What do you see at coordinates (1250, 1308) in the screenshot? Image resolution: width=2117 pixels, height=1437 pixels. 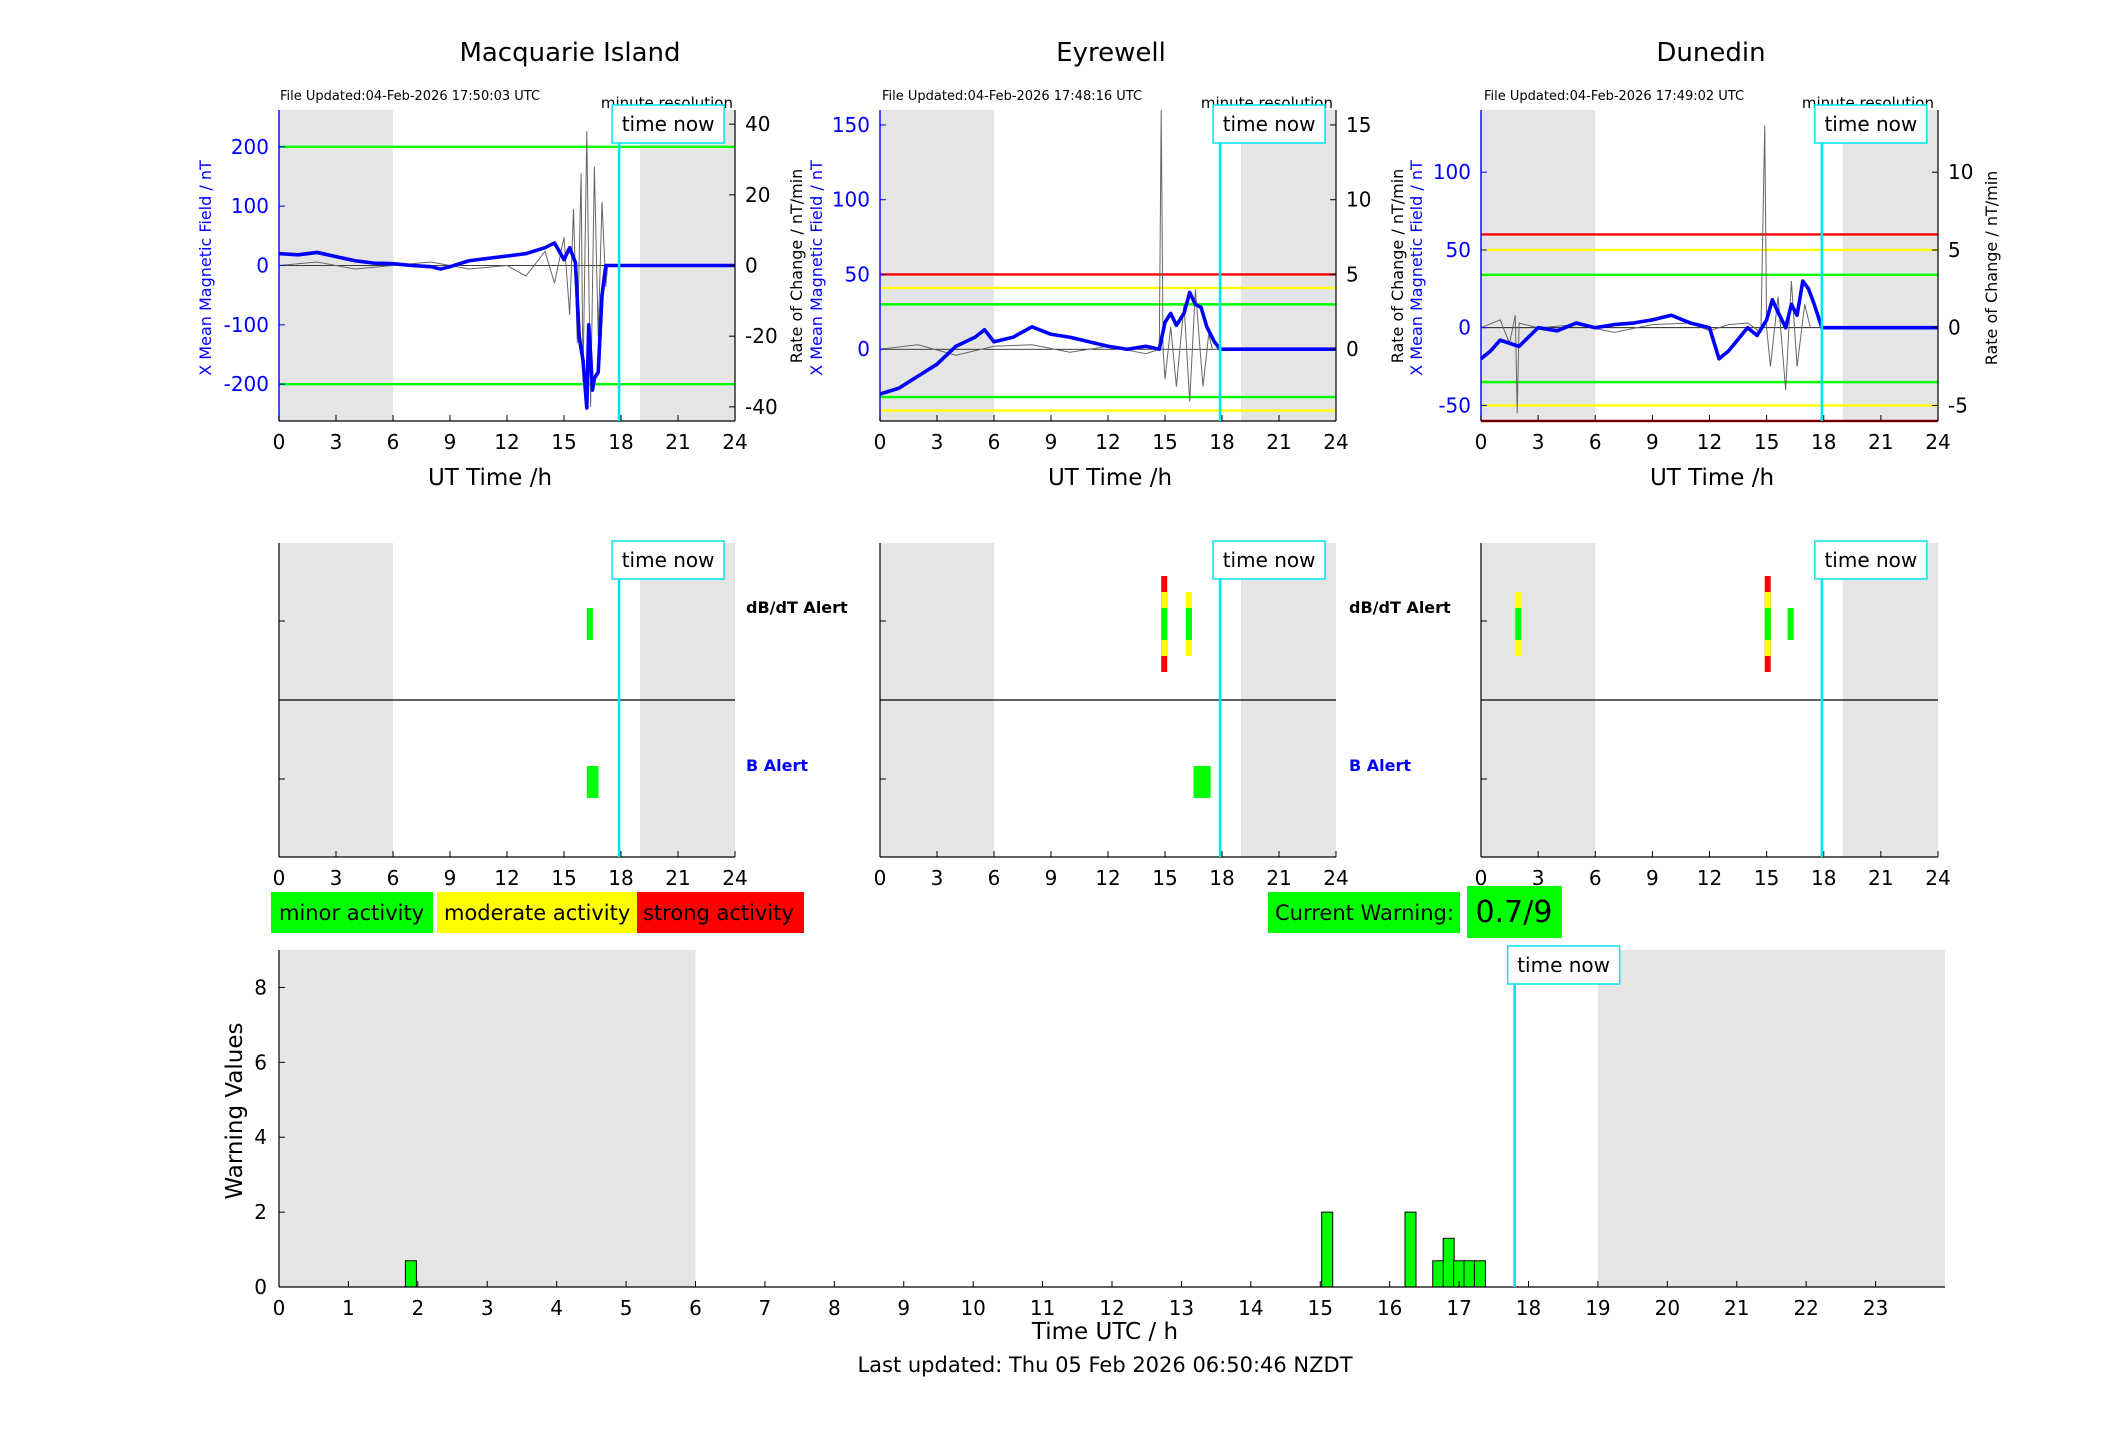 I see `x-tick-label: 14` at bounding box center [1250, 1308].